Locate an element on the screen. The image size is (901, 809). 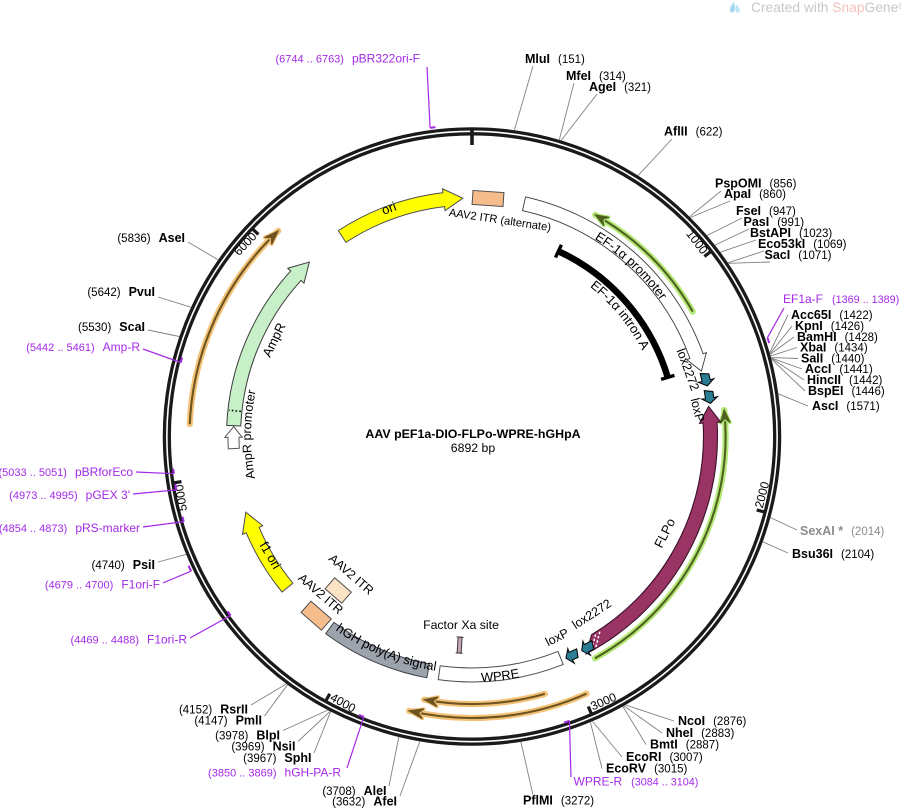
svg-text: loxP is located at coordinates (697, 410).